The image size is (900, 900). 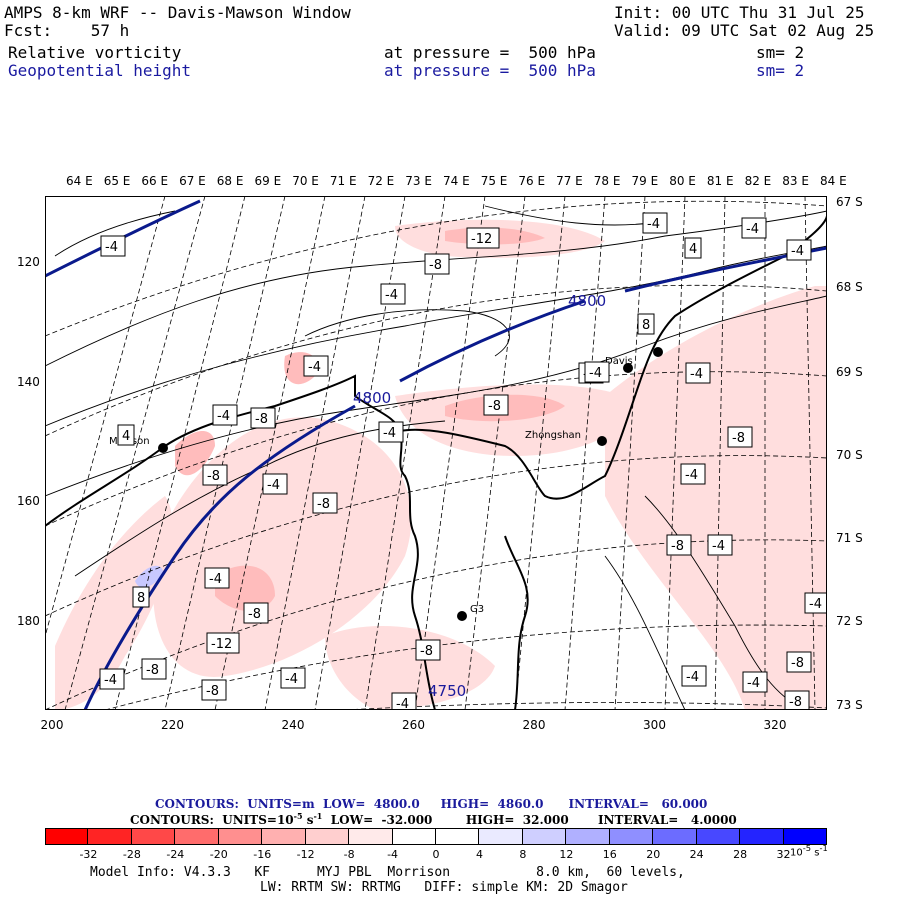 I want to click on vorticity-label: 4, so click(x=126, y=436).